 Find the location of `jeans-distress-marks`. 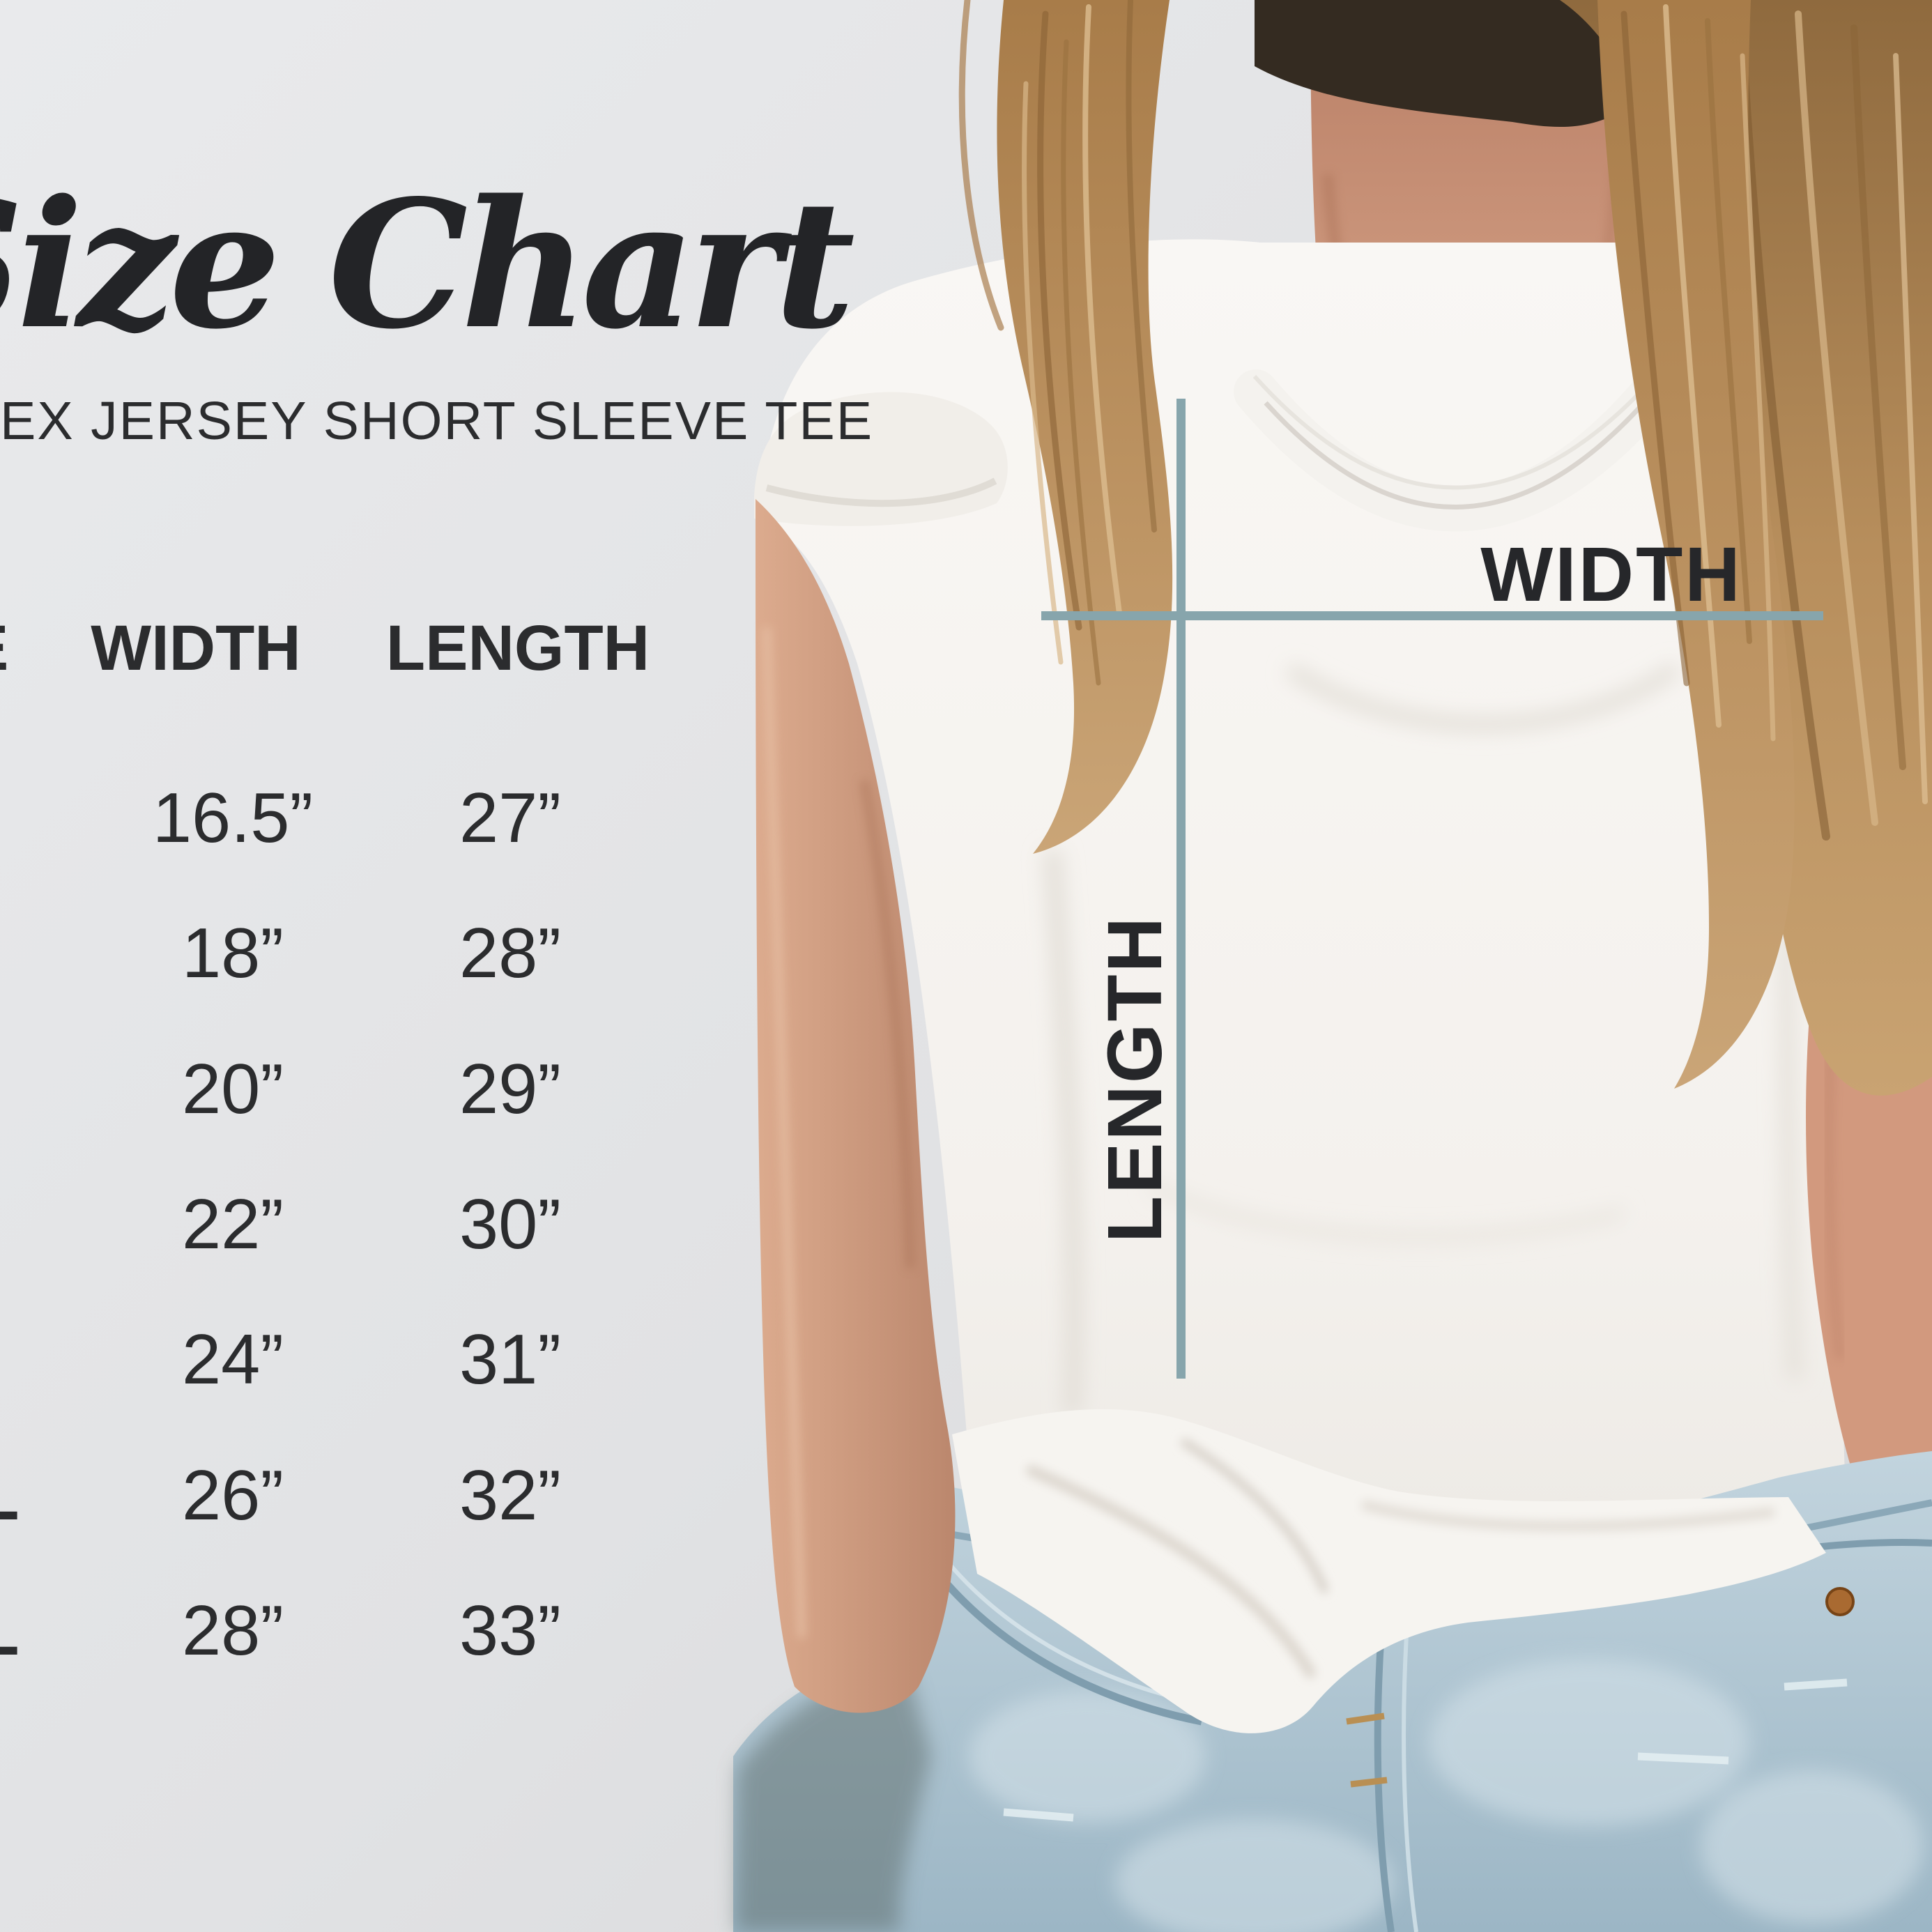

jeans-distress-marks is located at coordinates (1425, 1750).